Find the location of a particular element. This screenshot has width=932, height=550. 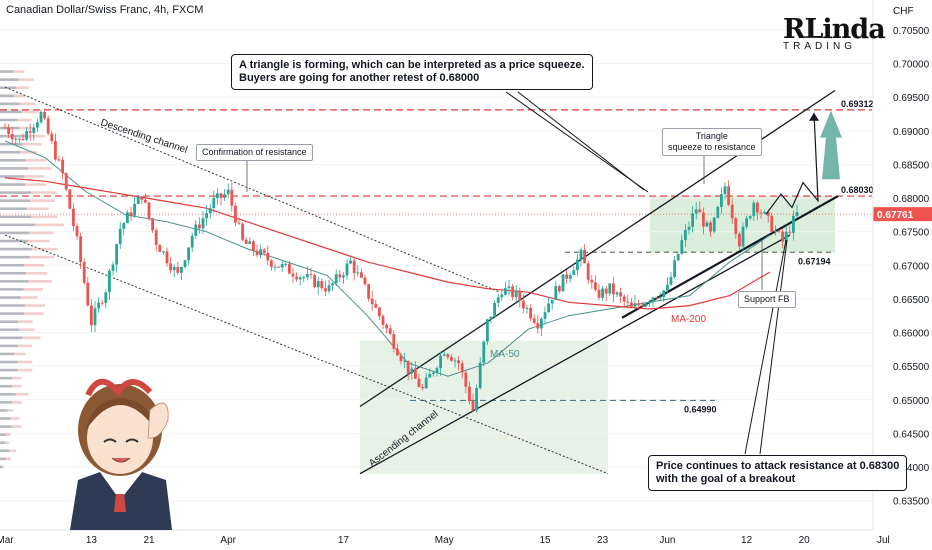

chart-title: Canadian Dollar/Swiss Franc, 4h, FXCM is located at coordinates (105, 10).